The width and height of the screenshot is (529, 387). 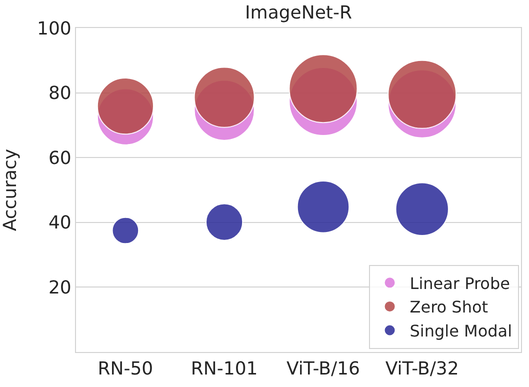 I want to click on x-tick-label: ViT-B/32, so click(x=422, y=369).